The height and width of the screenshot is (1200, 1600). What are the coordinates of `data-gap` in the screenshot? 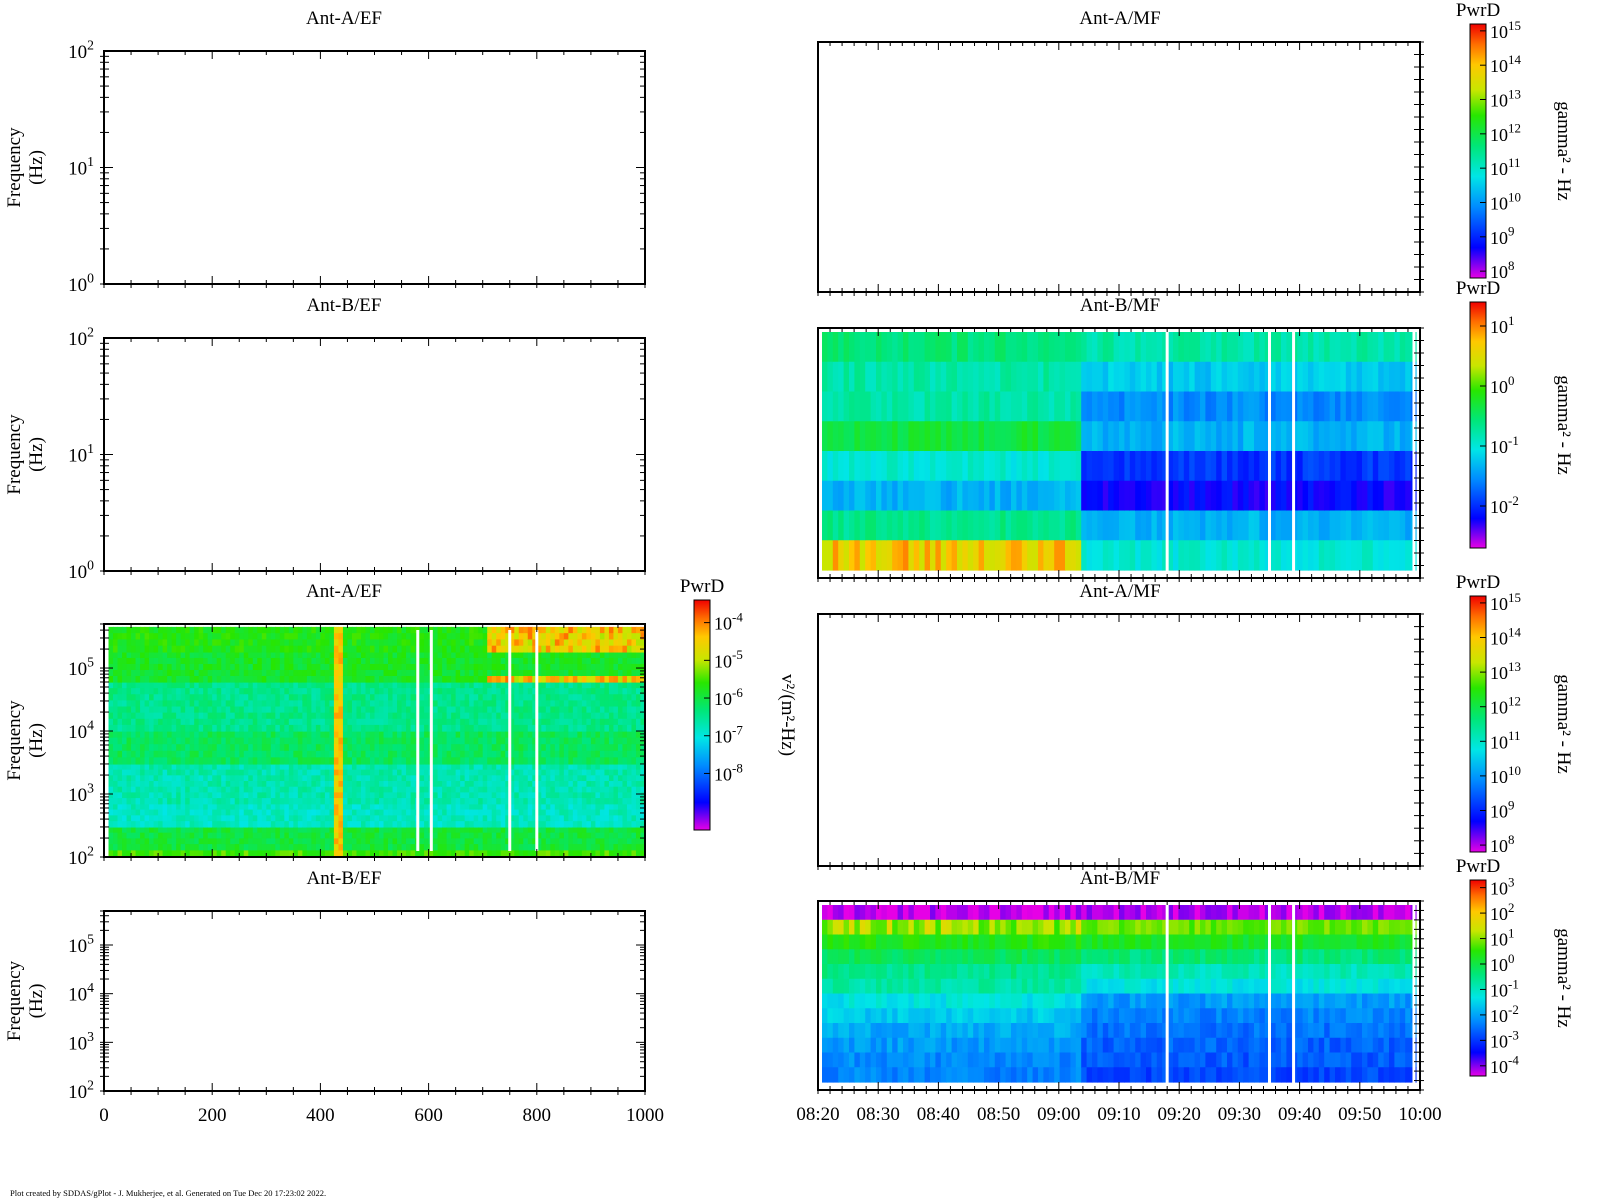 It's located at (537, 740).